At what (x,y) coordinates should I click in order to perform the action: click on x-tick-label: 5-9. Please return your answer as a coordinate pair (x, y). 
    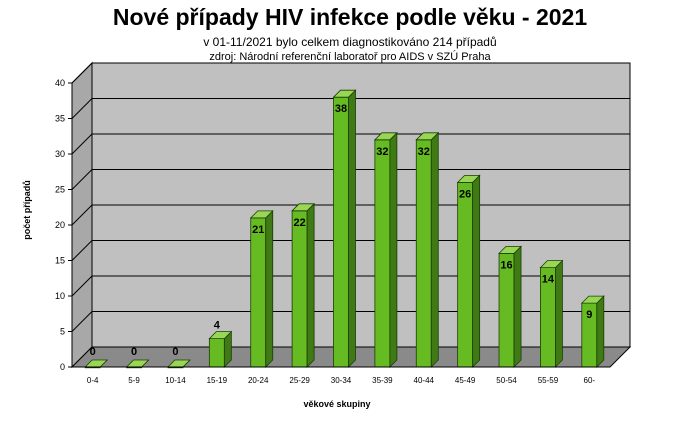
    Looking at the image, I should click on (134, 380).